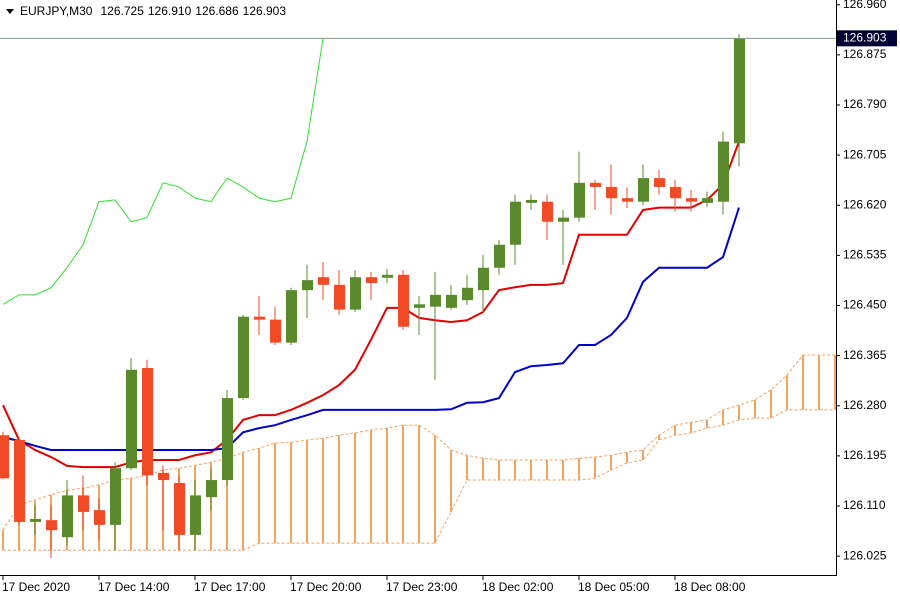 The height and width of the screenshot is (600, 900). I want to click on y-tick-label: 126.025, so click(865, 555).